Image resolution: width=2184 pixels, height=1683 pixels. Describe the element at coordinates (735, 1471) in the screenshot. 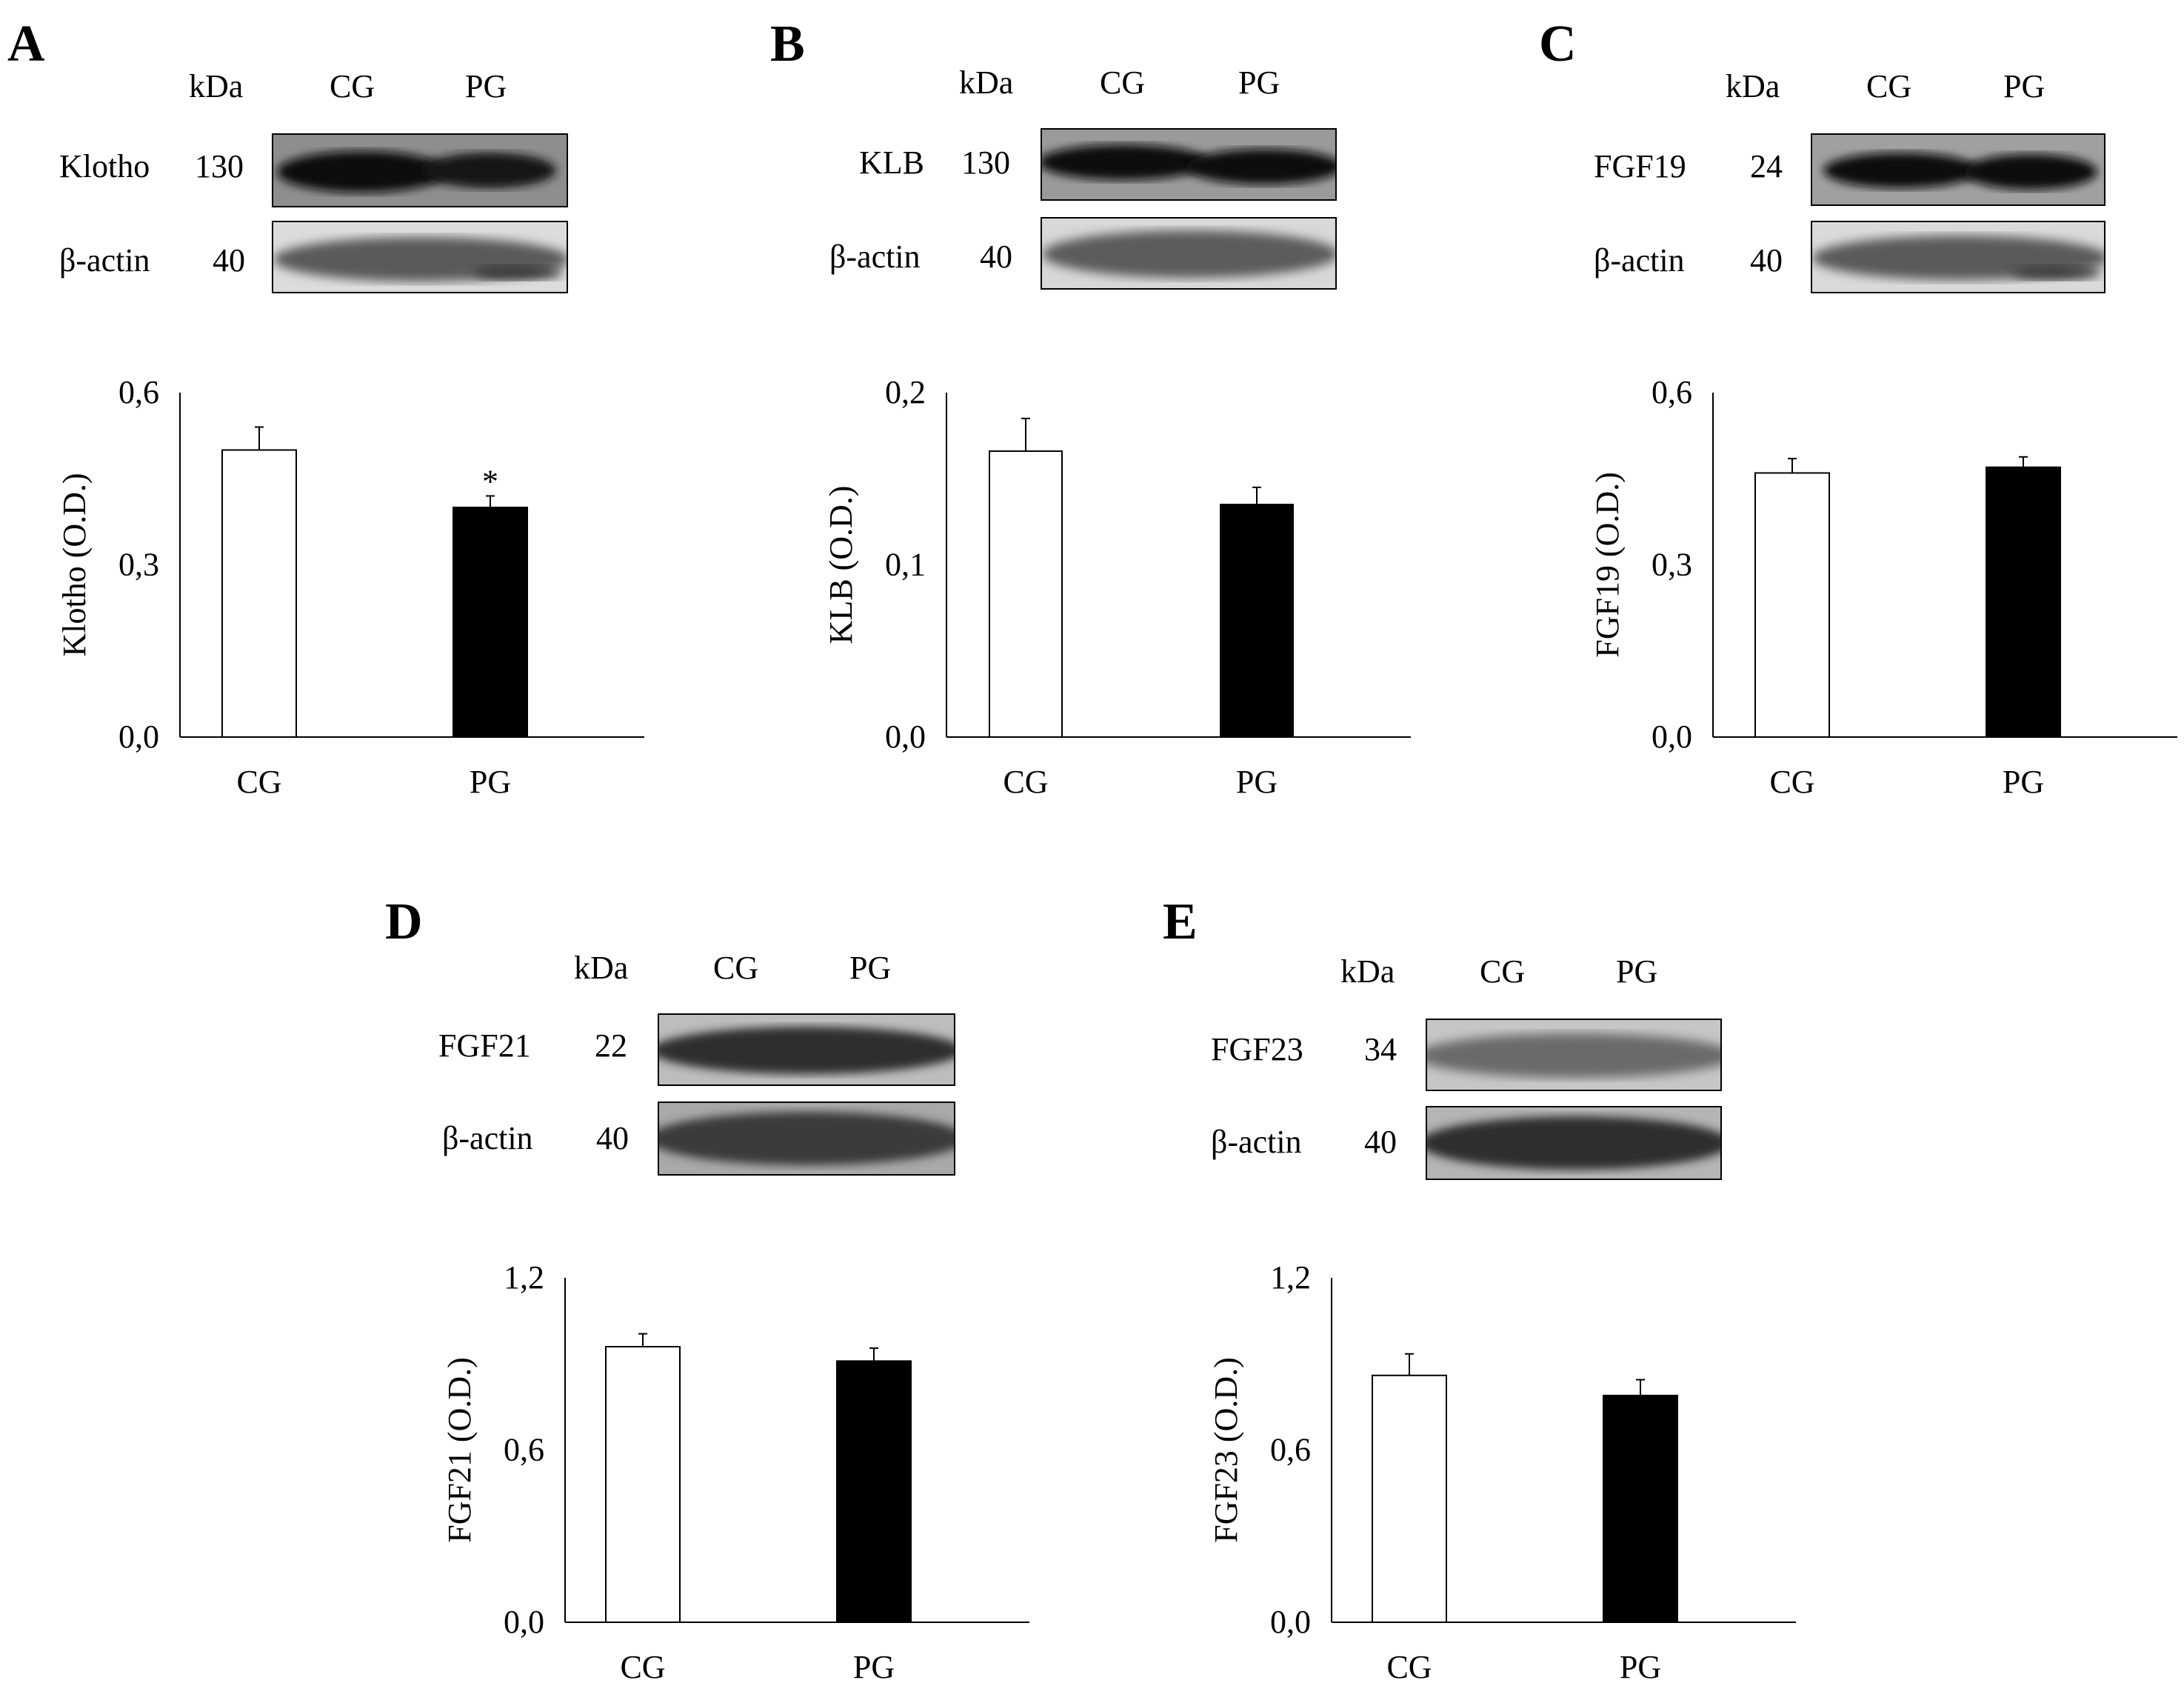

I see `bar-chart: 0,0 0,6 1,2 FGF21 (O.D.) CG PG` at that location.